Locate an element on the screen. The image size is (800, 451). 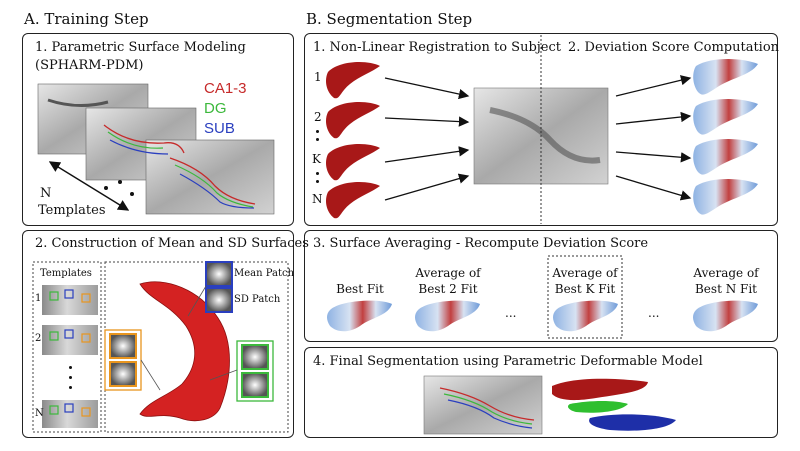
dg-segment-shape is located at coordinates (598, 407).